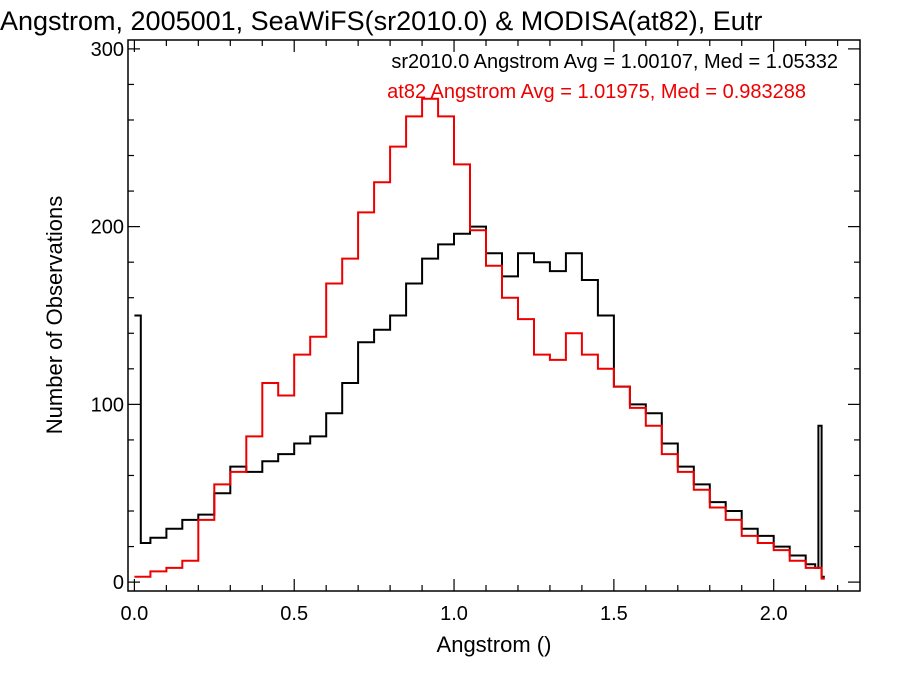 The width and height of the screenshot is (900, 675). Describe the element at coordinates (107, 316) in the screenshot. I see `y-tick-labels: 0 100 200 300` at that location.